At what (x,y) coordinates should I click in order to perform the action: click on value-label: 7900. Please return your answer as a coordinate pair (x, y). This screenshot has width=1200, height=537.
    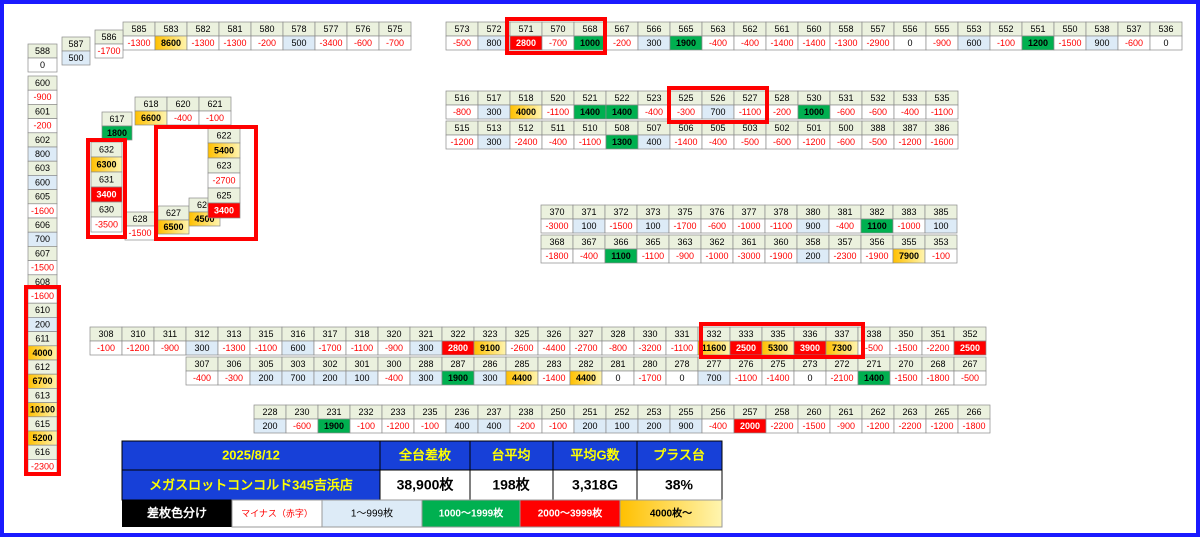
    Looking at the image, I should click on (909, 256).